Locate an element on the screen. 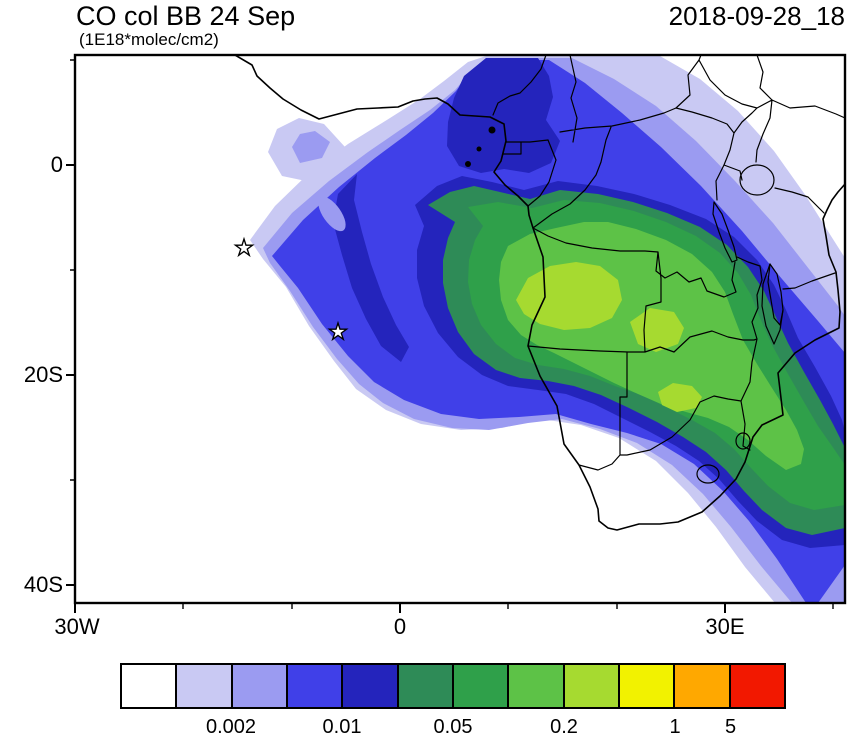 The height and width of the screenshot is (750, 850). x-tick-label-0: 0 is located at coordinates (400, 626).